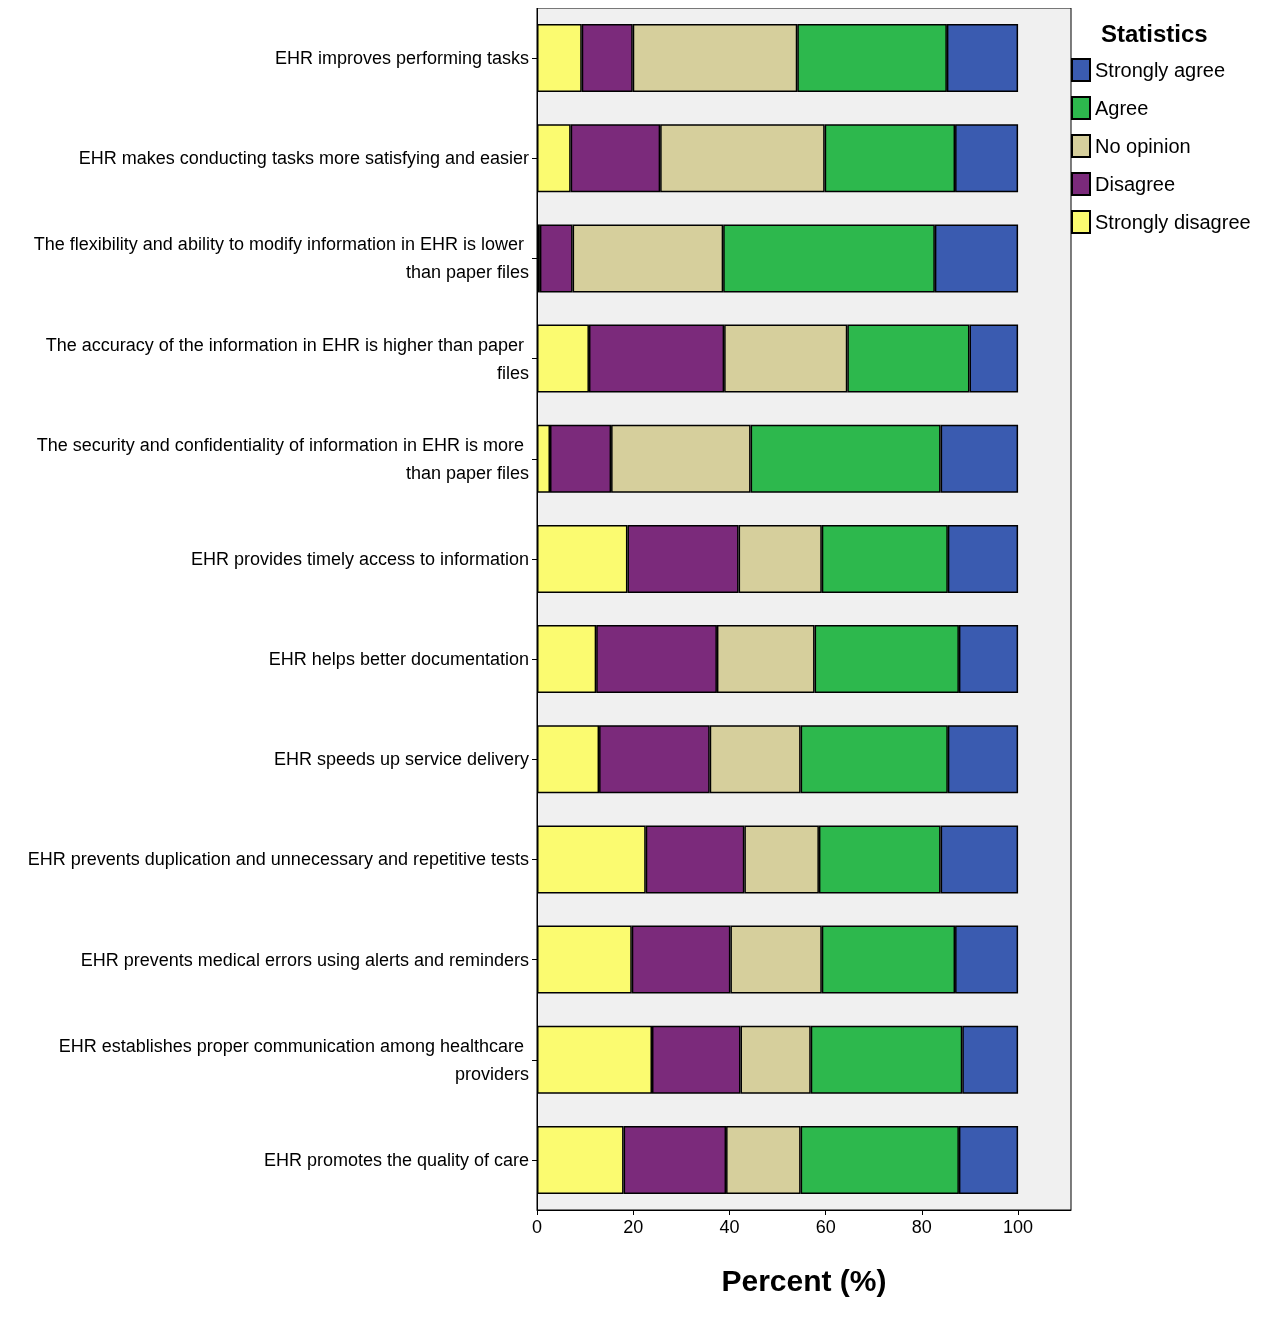 This screenshot has height=1336, width=1279. Describe the element at coordinates (278, 859) in the screenshot. I see `y-tick-label: EHR prevents duplication and unnecessary and repetitive tests` at that location.